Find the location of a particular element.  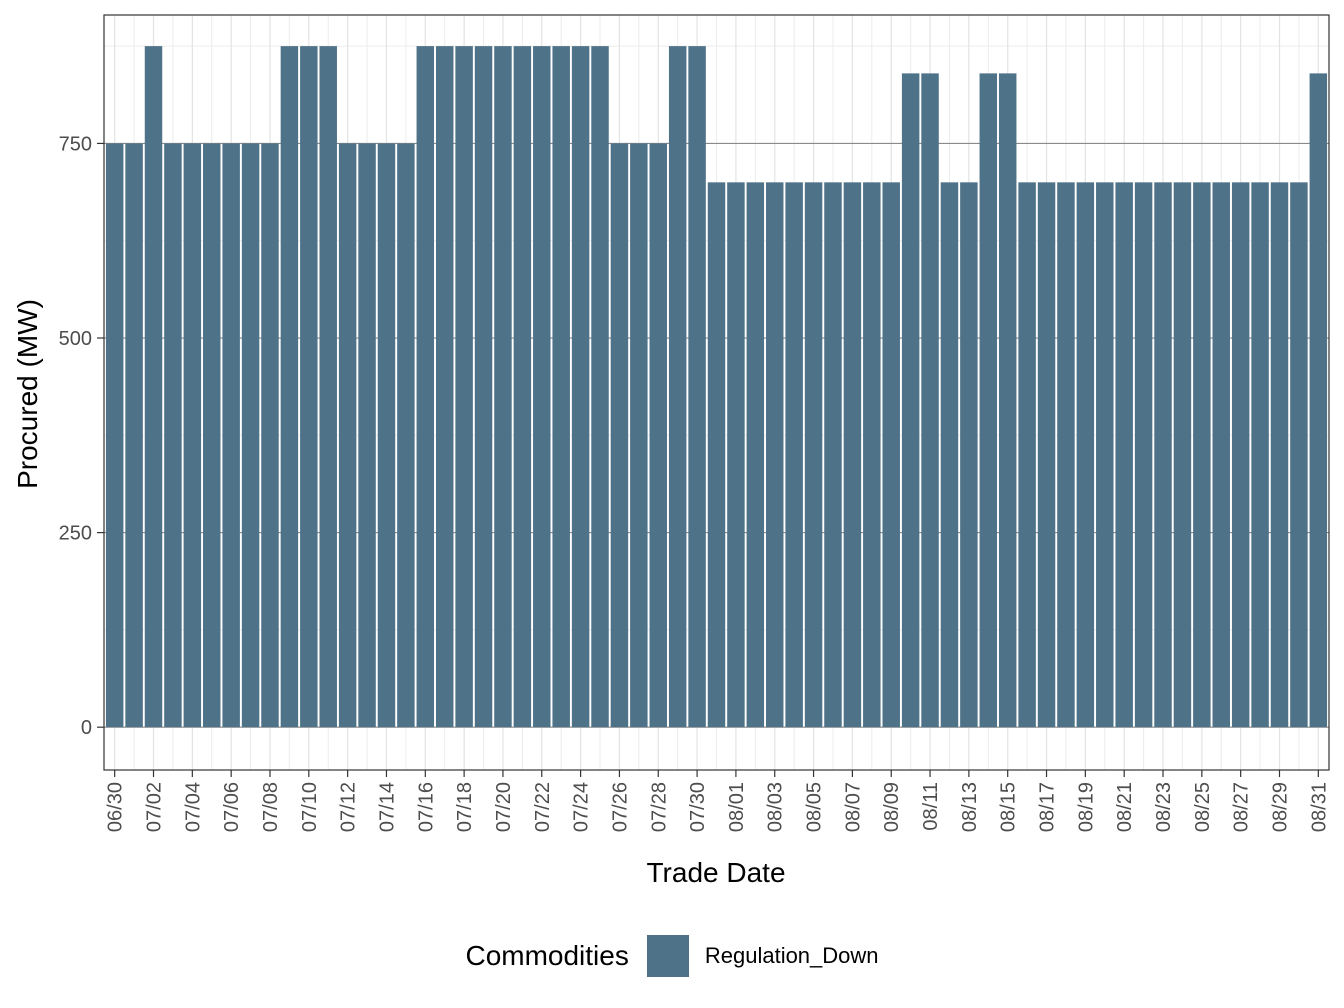

x-tick-label: 07/22 is located at coordinates (543, 807).